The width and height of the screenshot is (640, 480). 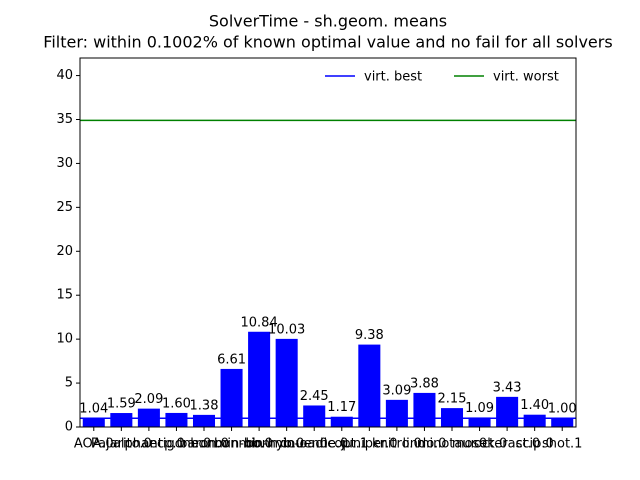 I want to click on x-tick-label: knitro.0, so click(x=397, y=444).